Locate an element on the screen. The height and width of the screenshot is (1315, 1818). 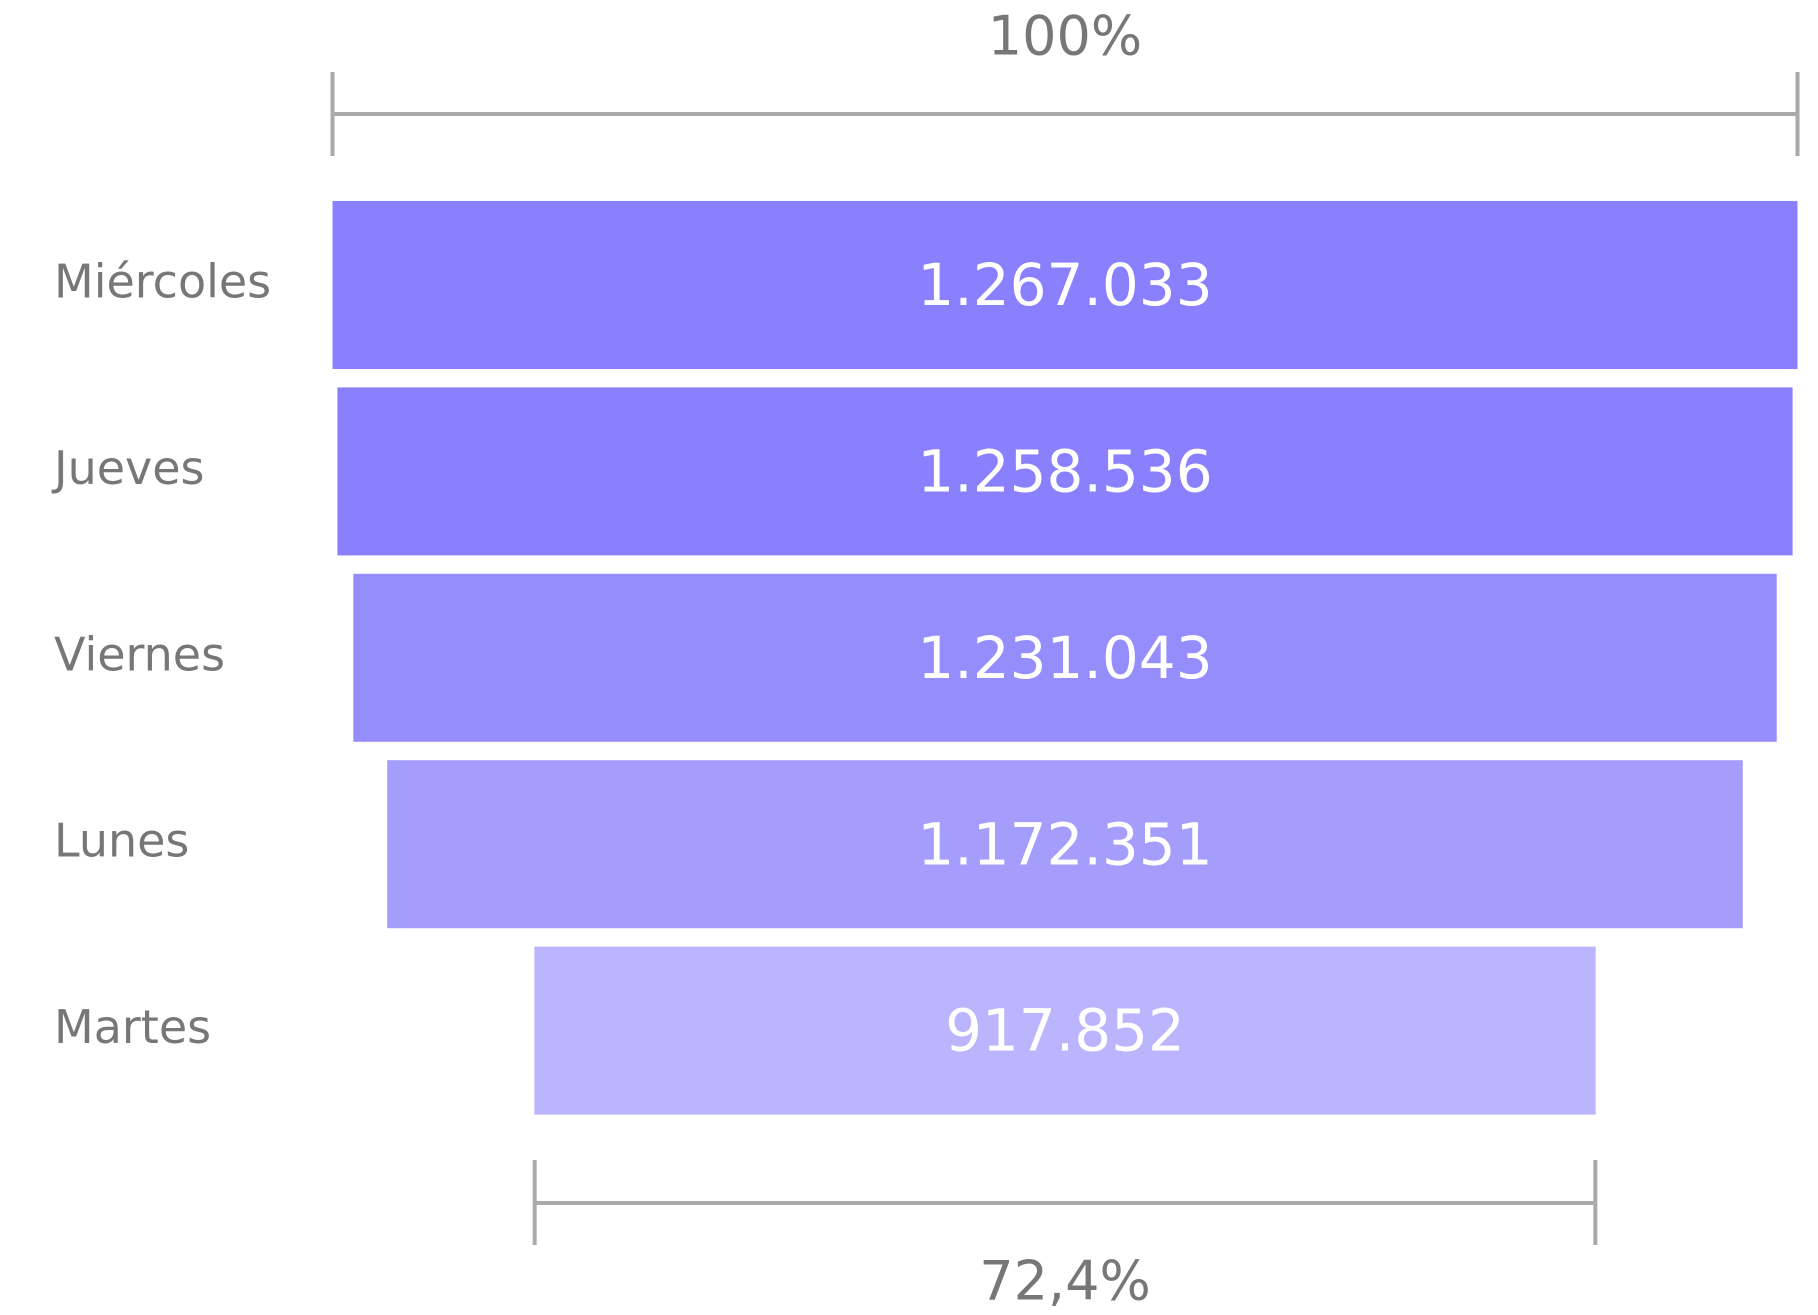
value-label: 1.172.351 is located at coordinates (1064, 844).